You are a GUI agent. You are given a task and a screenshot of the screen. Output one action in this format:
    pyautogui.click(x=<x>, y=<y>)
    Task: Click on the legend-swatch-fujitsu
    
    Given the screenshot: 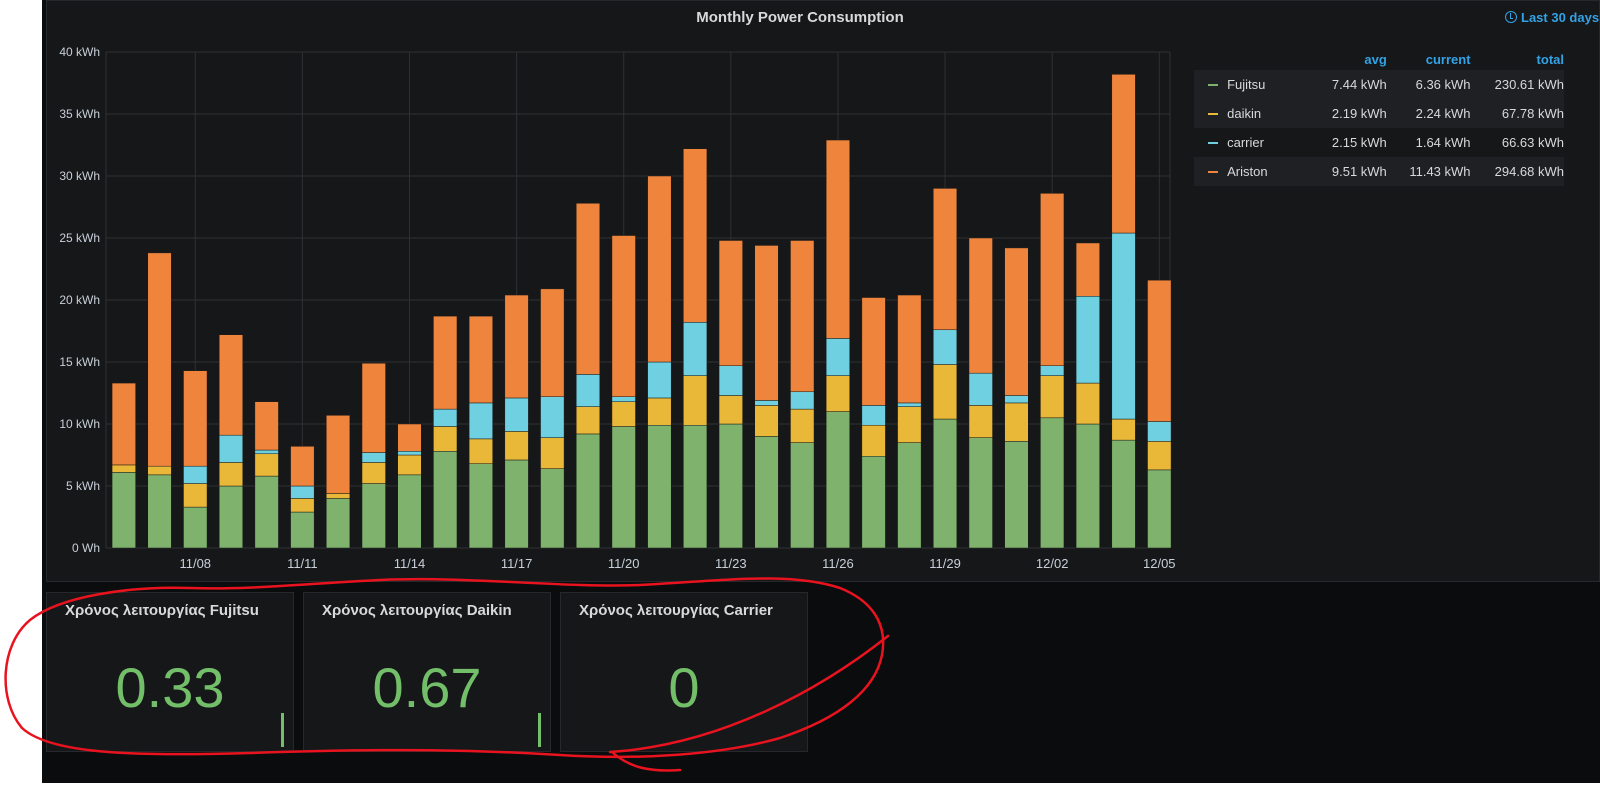 What is the action you would take?
    pyautogui.click(x=1210, y=85)
    